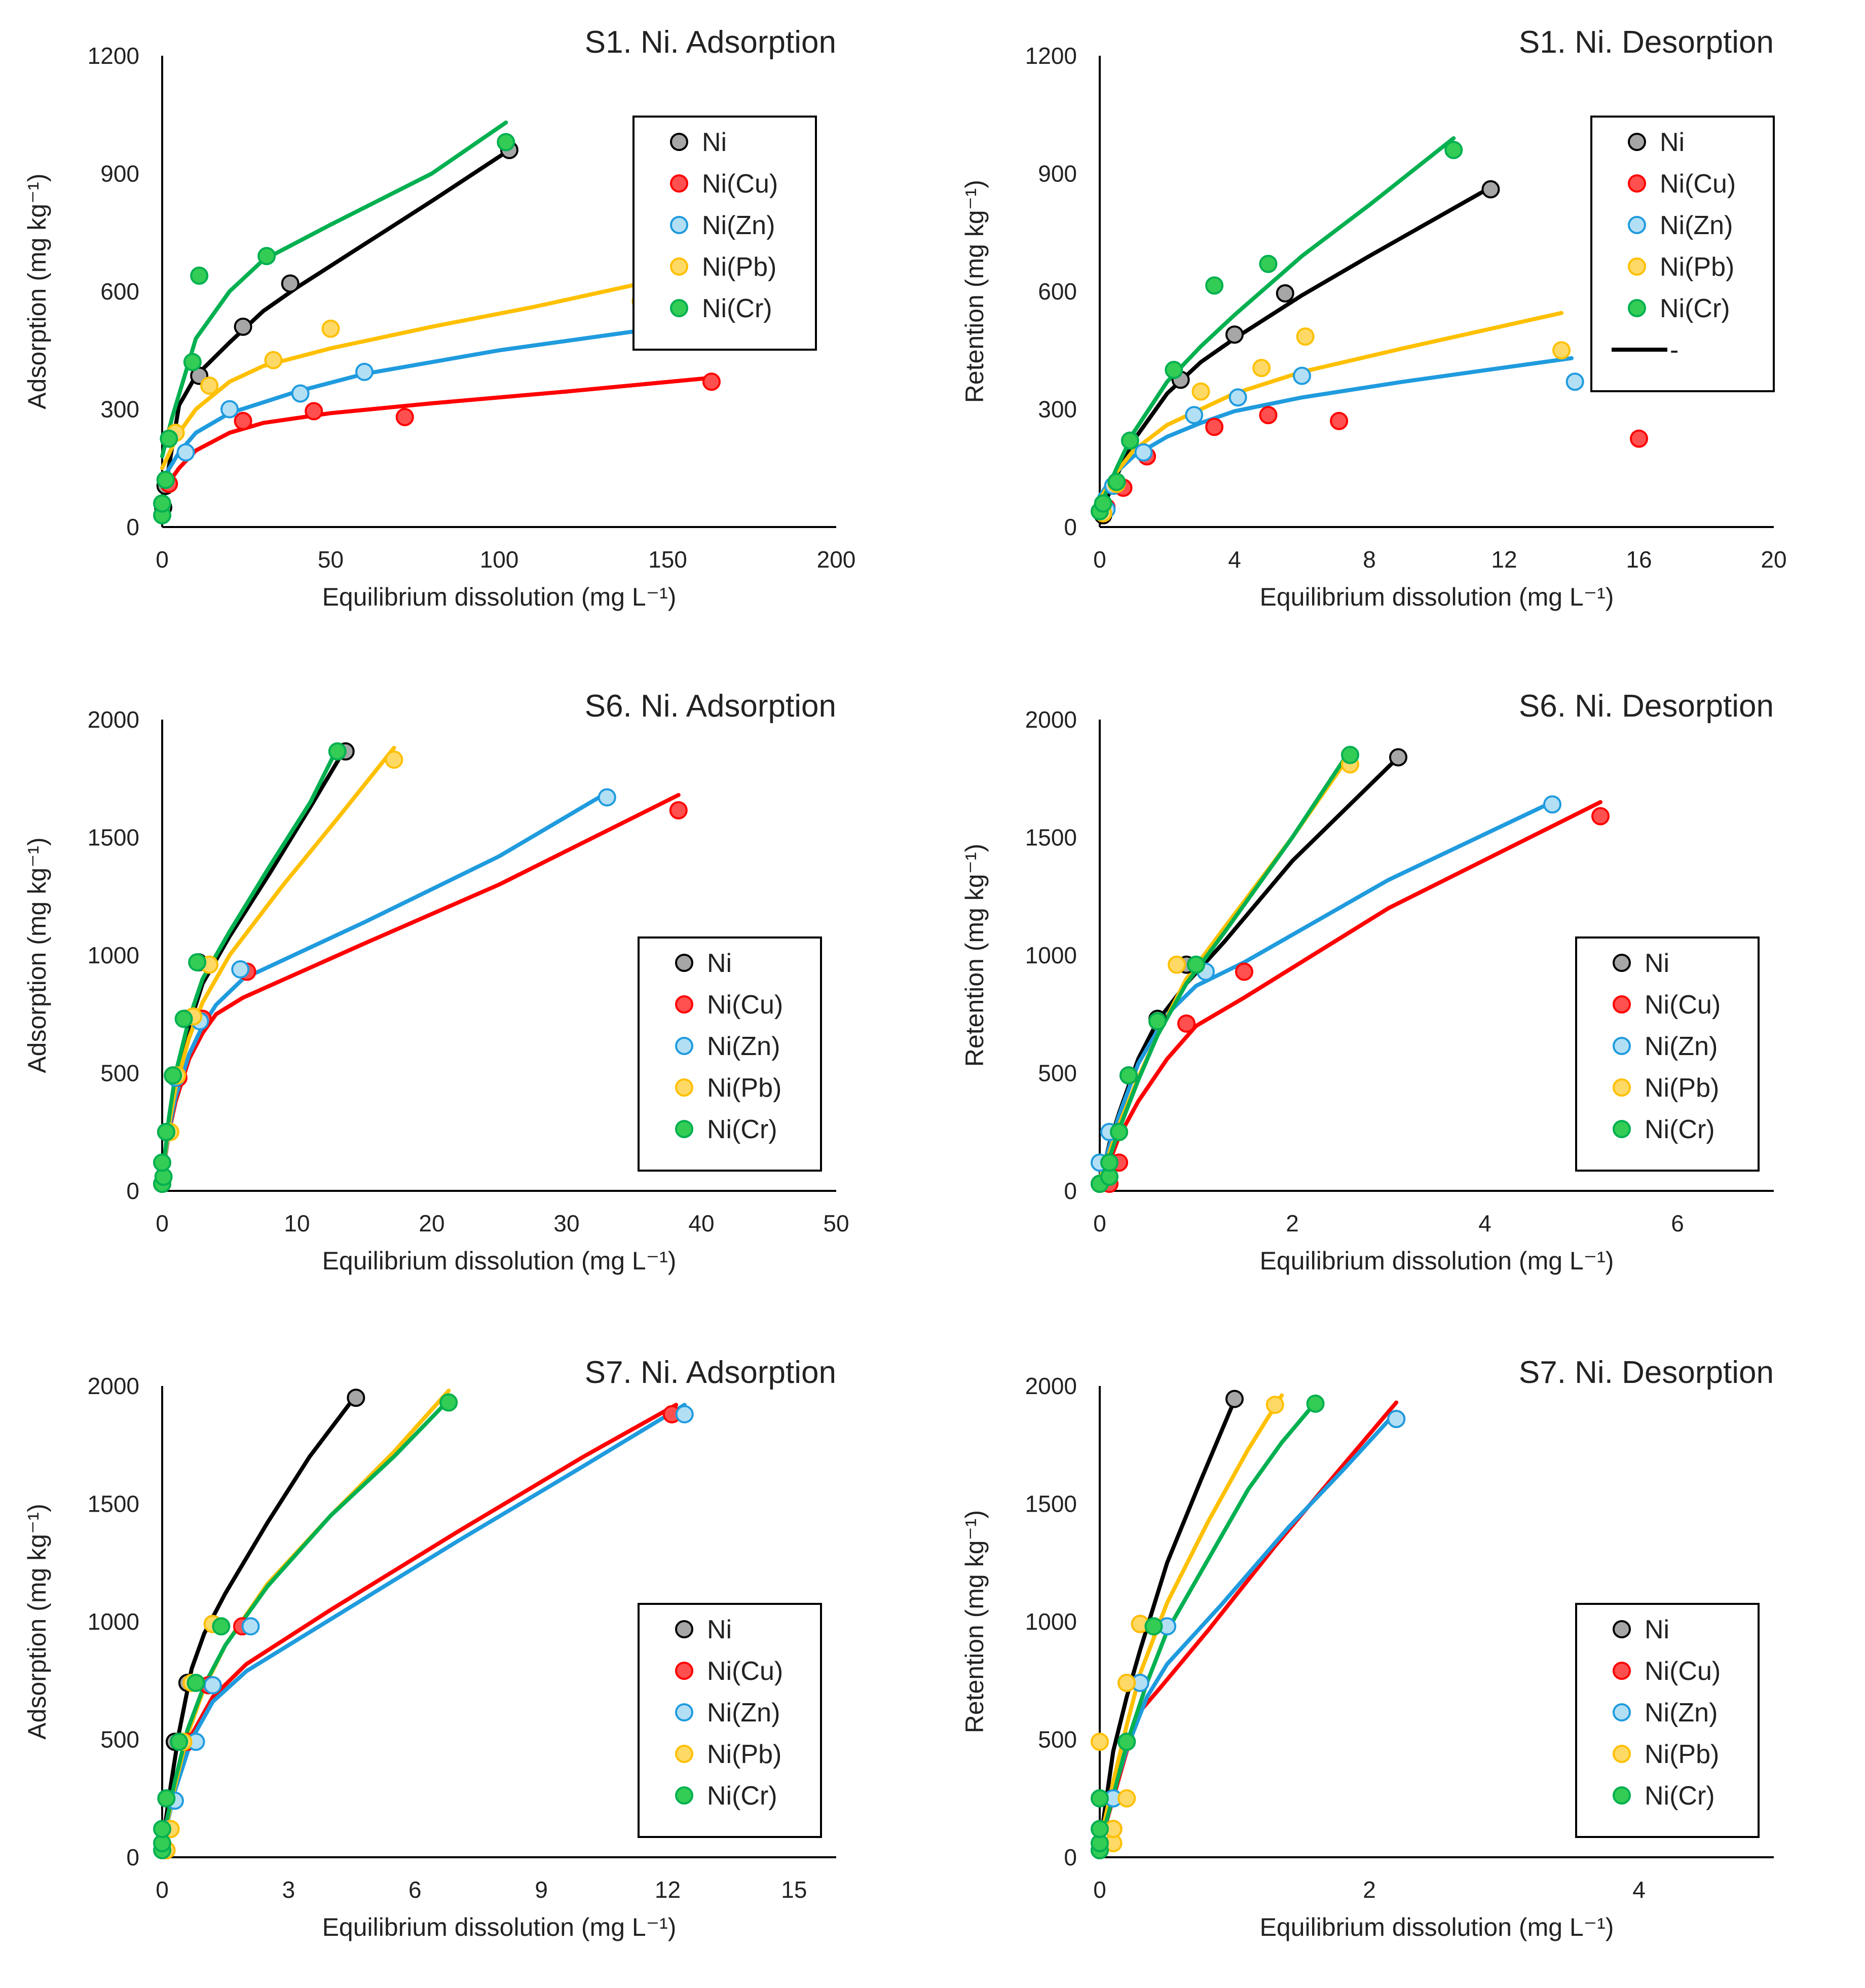  I want to click on x-tick-label: 9, so click(541, 1890).